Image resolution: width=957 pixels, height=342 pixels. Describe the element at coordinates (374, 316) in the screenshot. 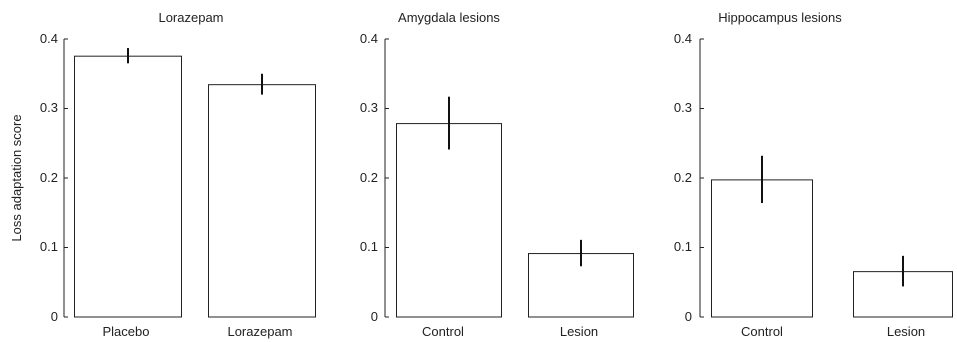

I see `panel-2-y-tick-label: 0` at that location.